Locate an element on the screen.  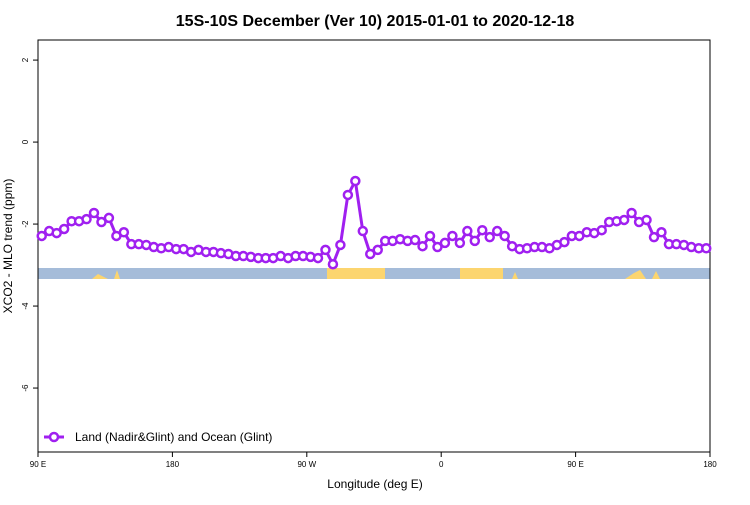
legend-marker is located at coordinates (54, 437).